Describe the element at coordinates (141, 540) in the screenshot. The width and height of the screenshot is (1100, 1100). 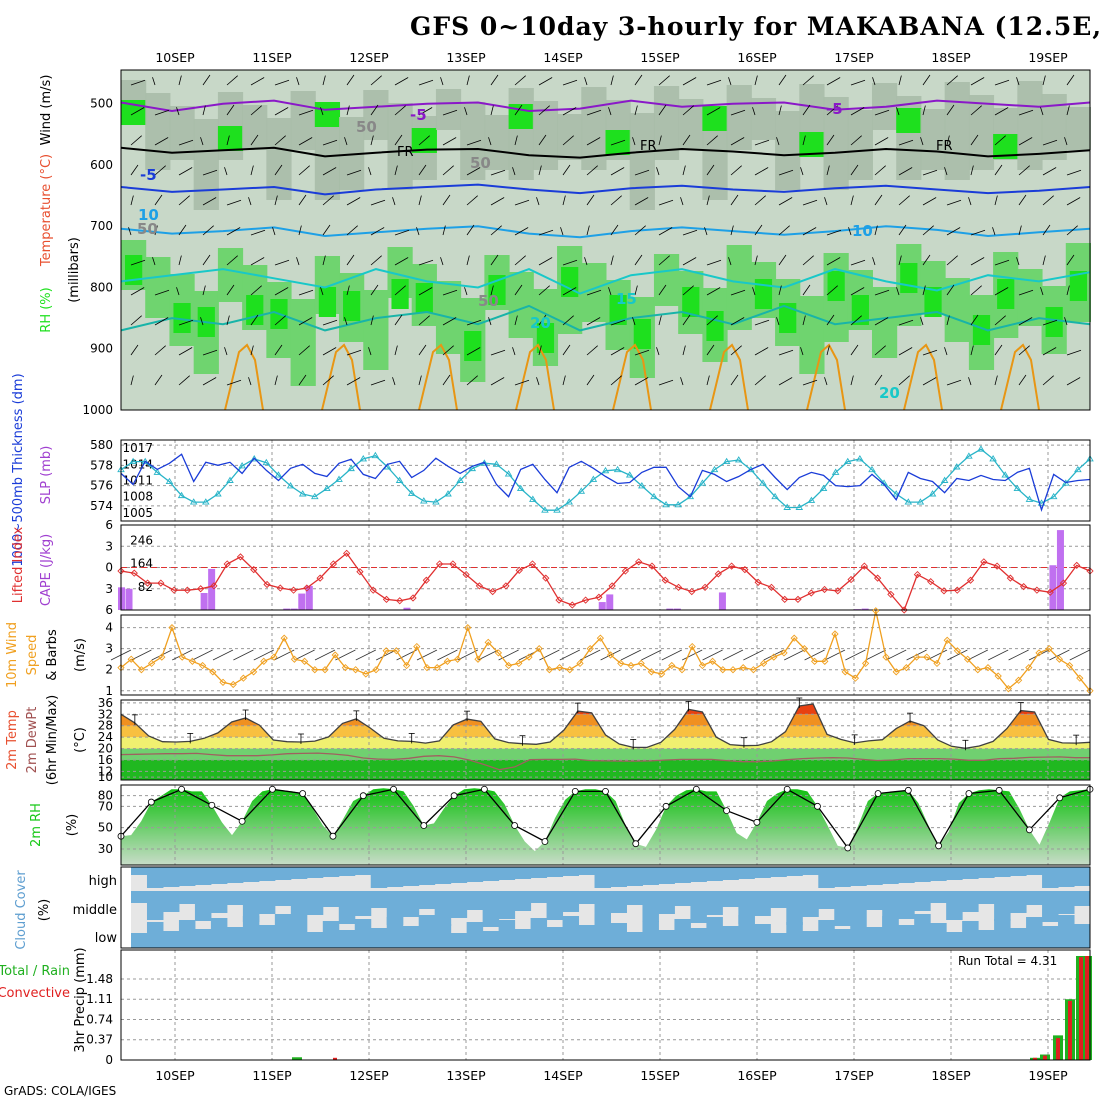
I see `cape-tick: 246` at that location.